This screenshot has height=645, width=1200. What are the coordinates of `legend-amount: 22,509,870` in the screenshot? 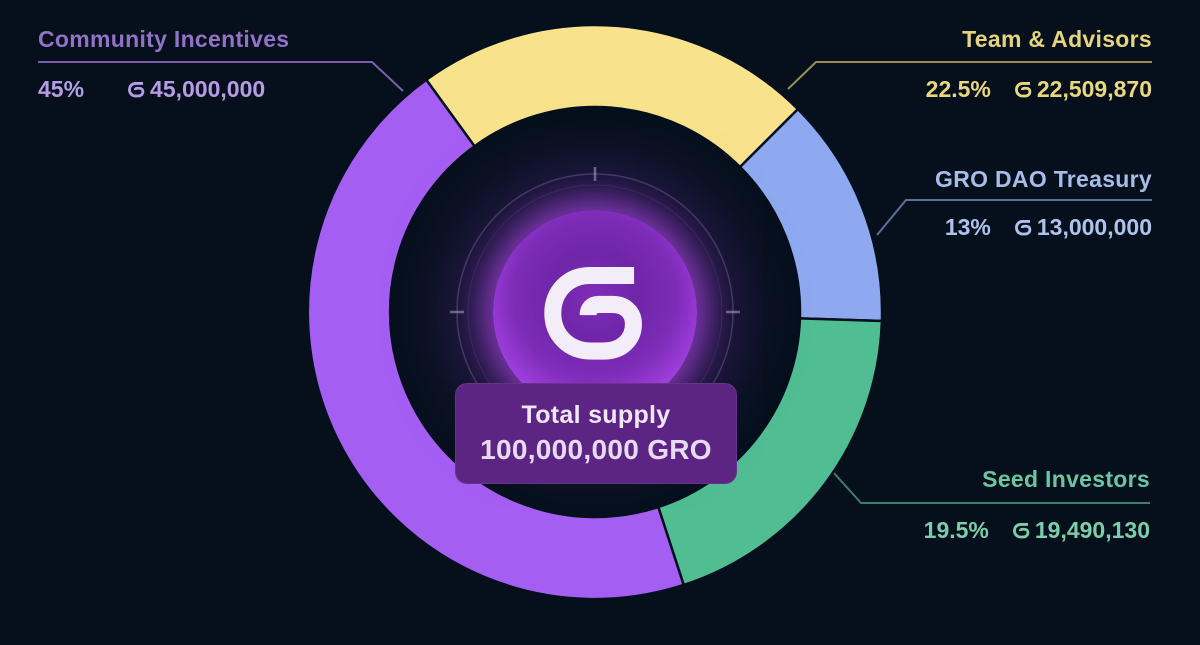 It's located at (1094, 89).